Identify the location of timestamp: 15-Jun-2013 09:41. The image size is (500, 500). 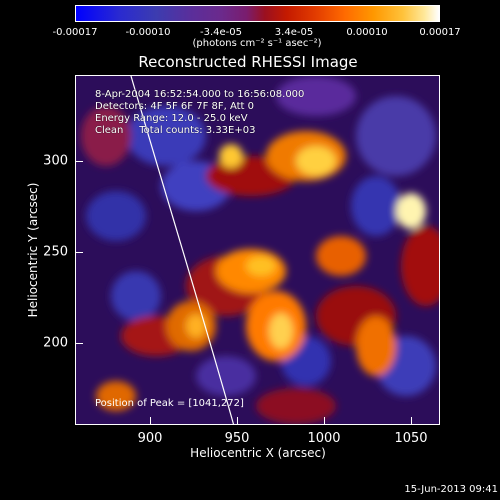
(451, 489).